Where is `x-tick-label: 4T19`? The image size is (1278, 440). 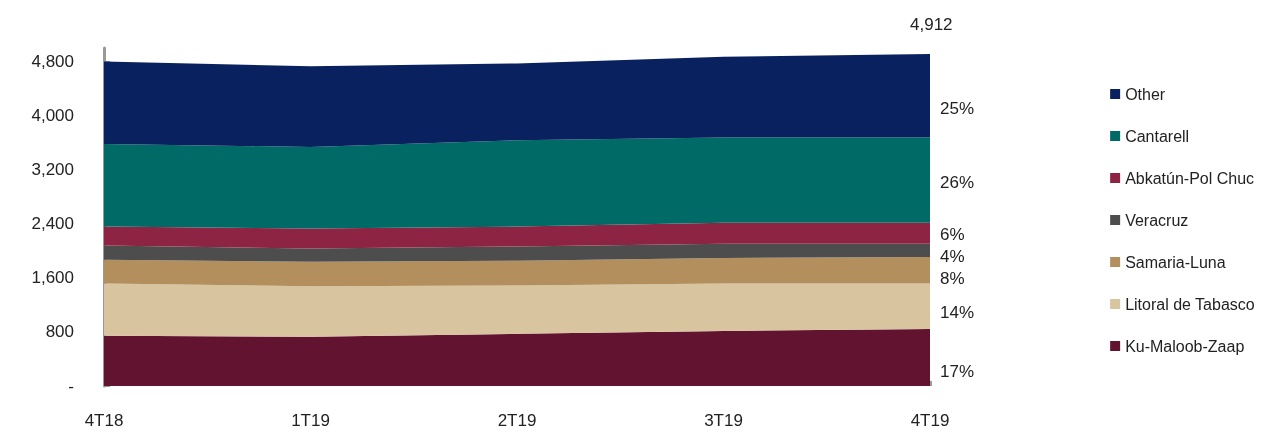
x-tick-label: 4T19 is located at coordinates (930, 420).